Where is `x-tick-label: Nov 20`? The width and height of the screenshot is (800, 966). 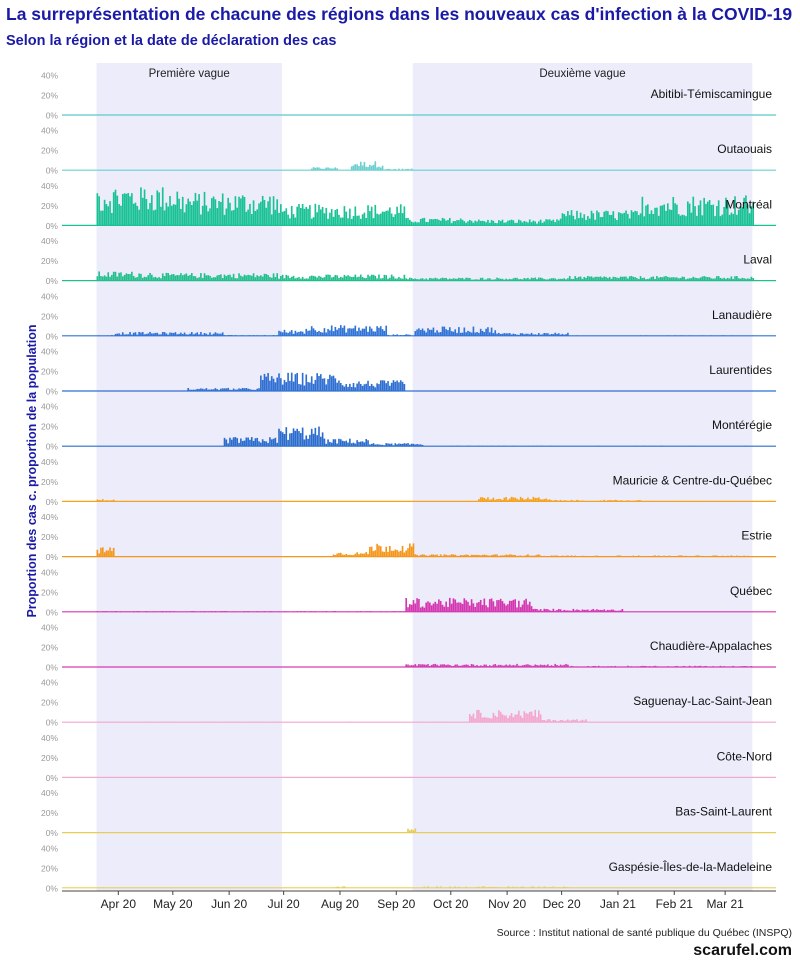
x-tick-label: Nov 20 is located at coordinates (507, 904).